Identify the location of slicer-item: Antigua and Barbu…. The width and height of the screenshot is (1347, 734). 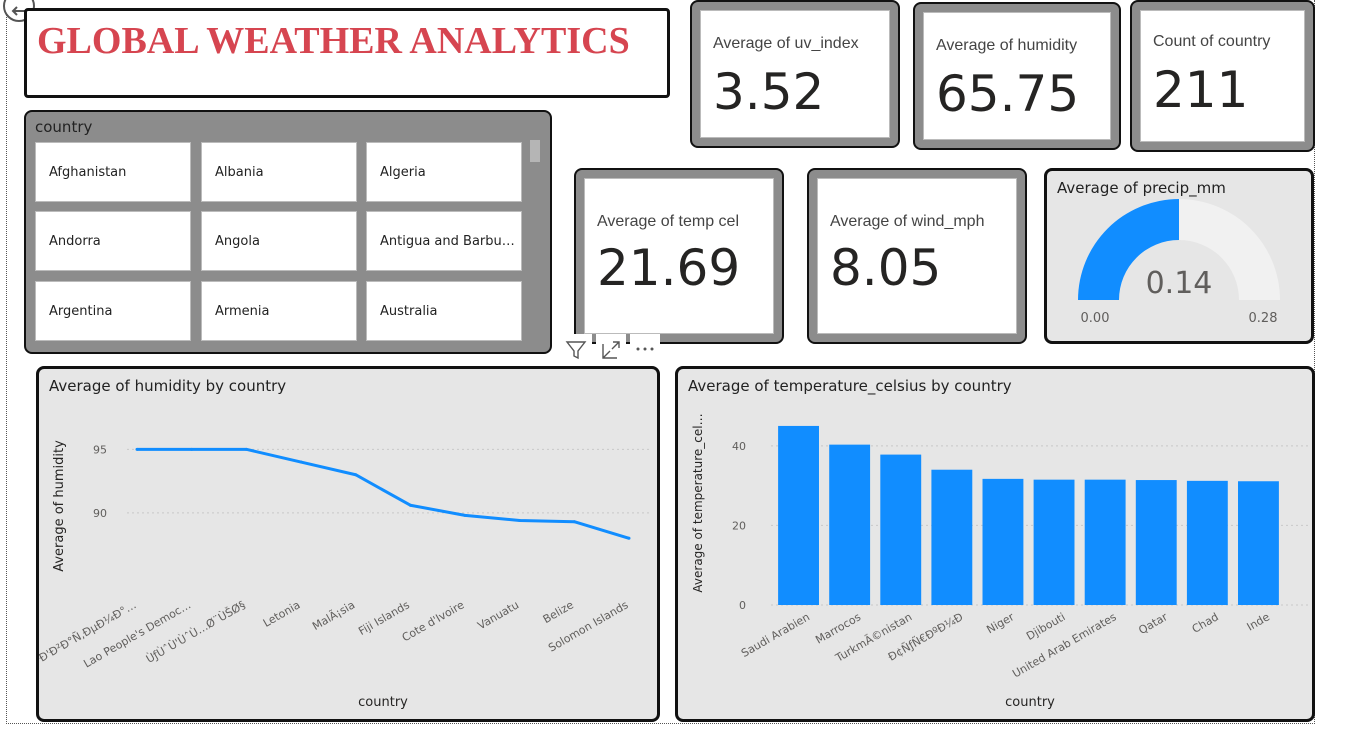
(444, 241).